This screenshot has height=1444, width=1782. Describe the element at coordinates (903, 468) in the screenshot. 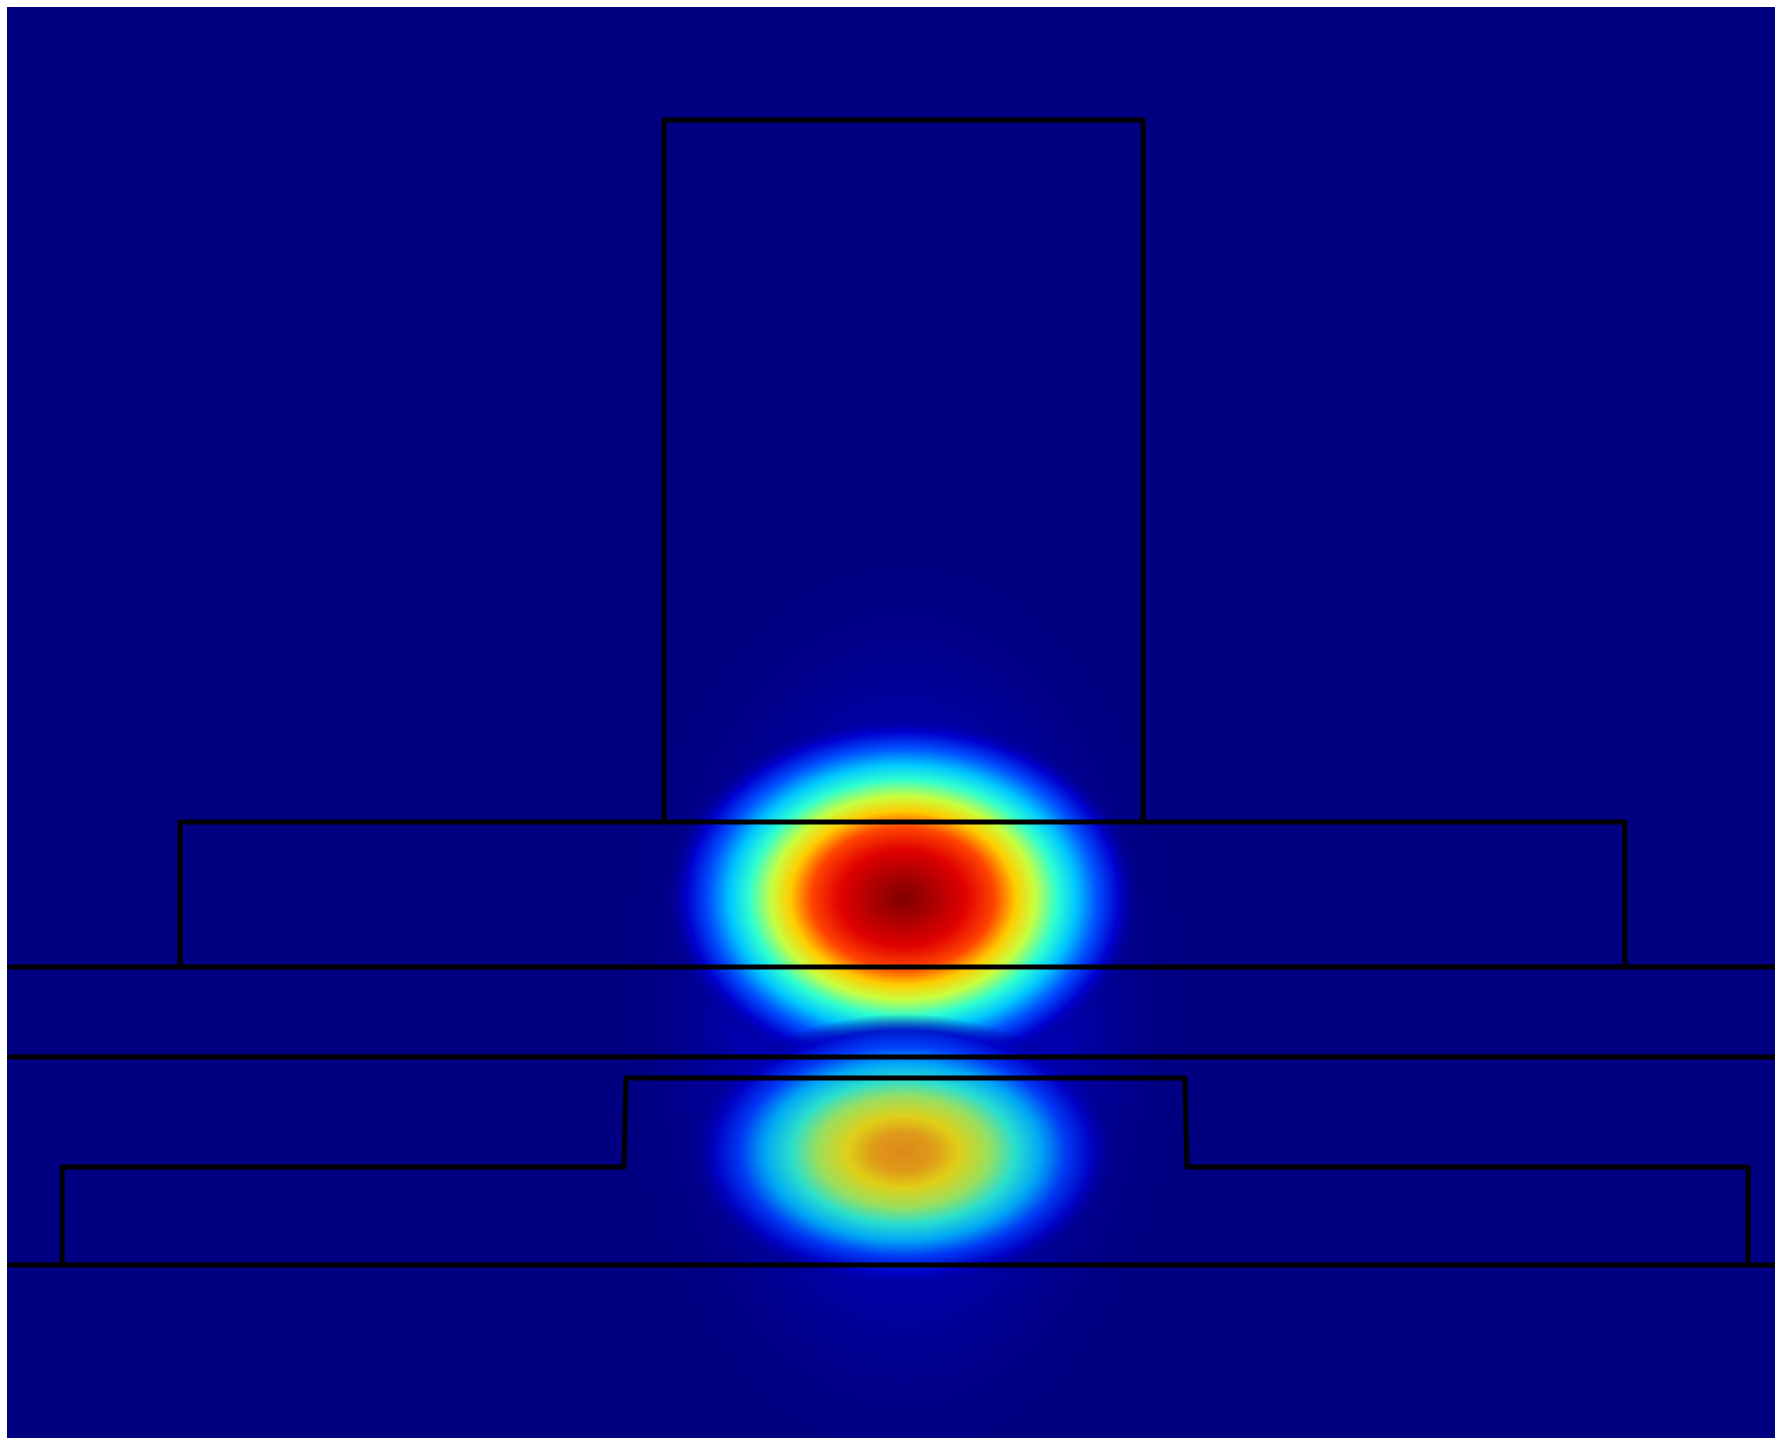

I see `top-rib-outline` at that location.